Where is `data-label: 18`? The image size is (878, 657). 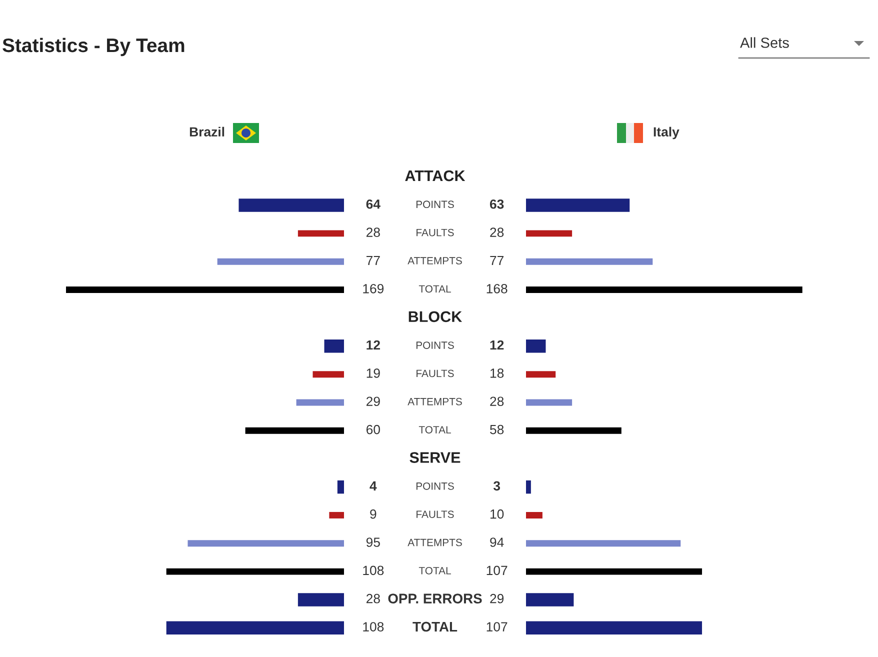
data-label: 18 is located at coordinates (497, 373).